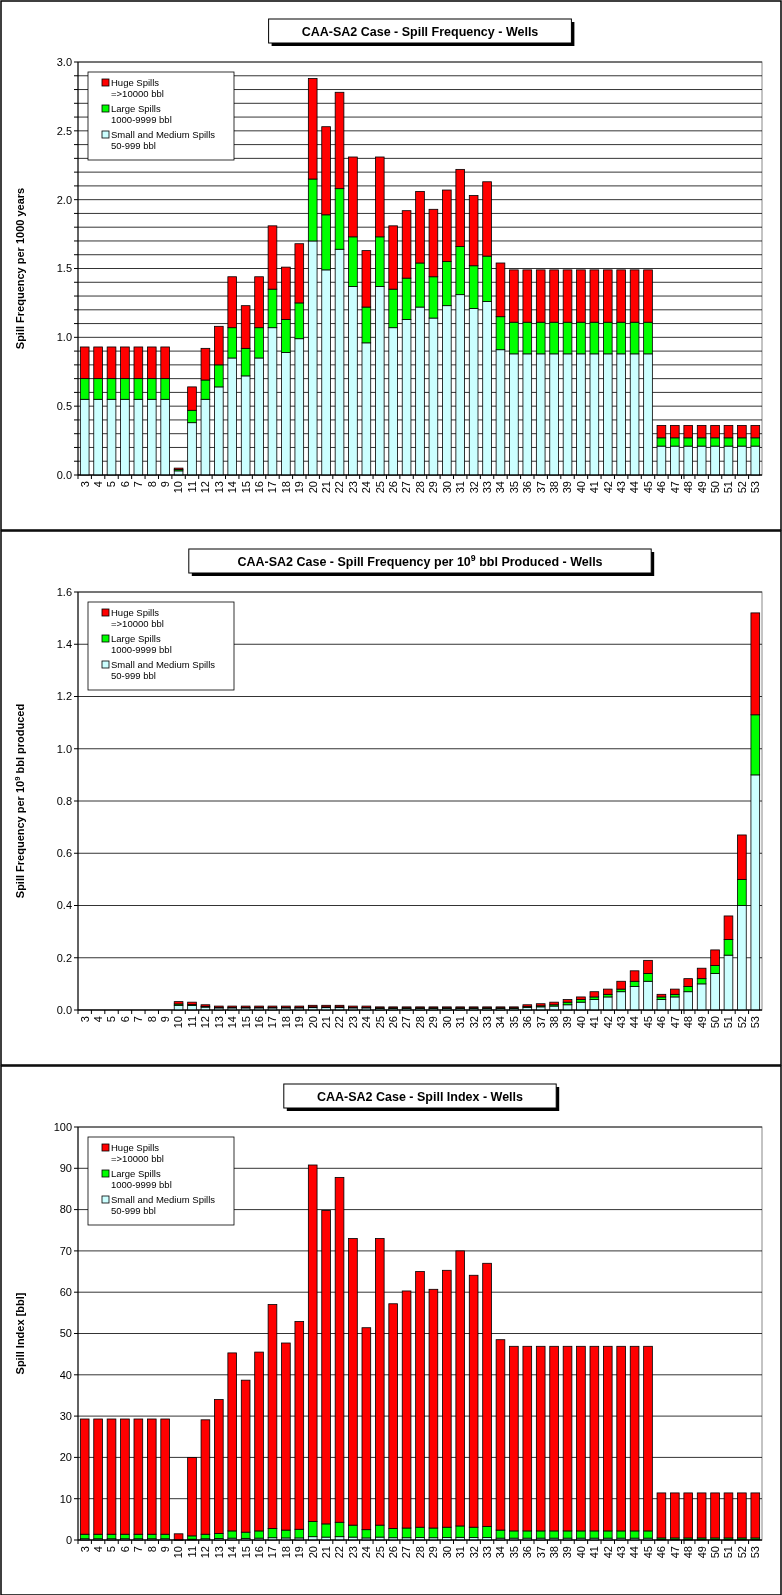 This screenshot has width=782, height=1595. I want to click on x-tick-label: 50, so click(714, 1552).